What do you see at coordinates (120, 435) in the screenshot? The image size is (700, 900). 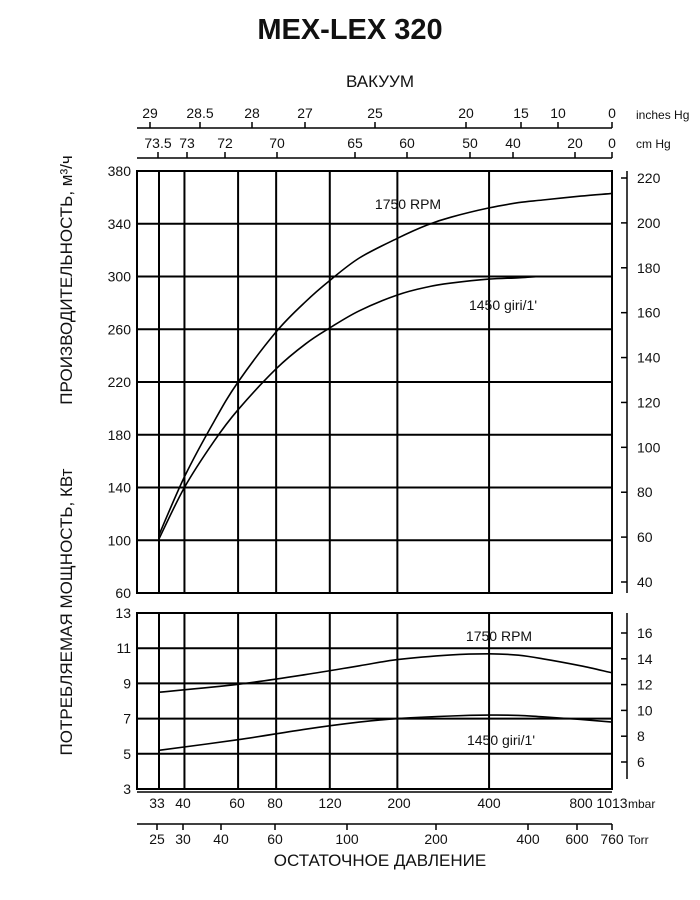 I see `top-y-tick-label: 180` at bounding box center [120, 435].